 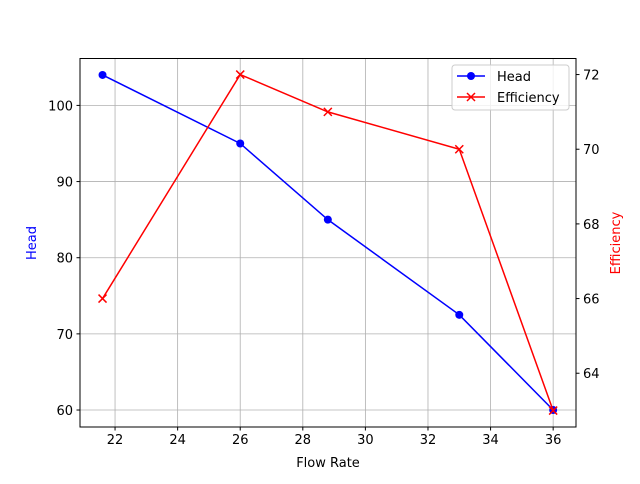 I want to click on y-tick-label: 70, so click(x=64, y=335).